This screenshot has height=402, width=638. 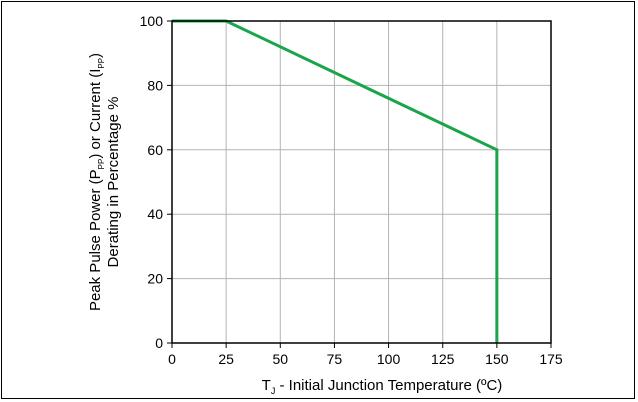 What do you see at coordinates (95, 240) in the screenshot?
I see `y-label-part-a: Peak Pulse Power (P` at bounding box center [95, 240].